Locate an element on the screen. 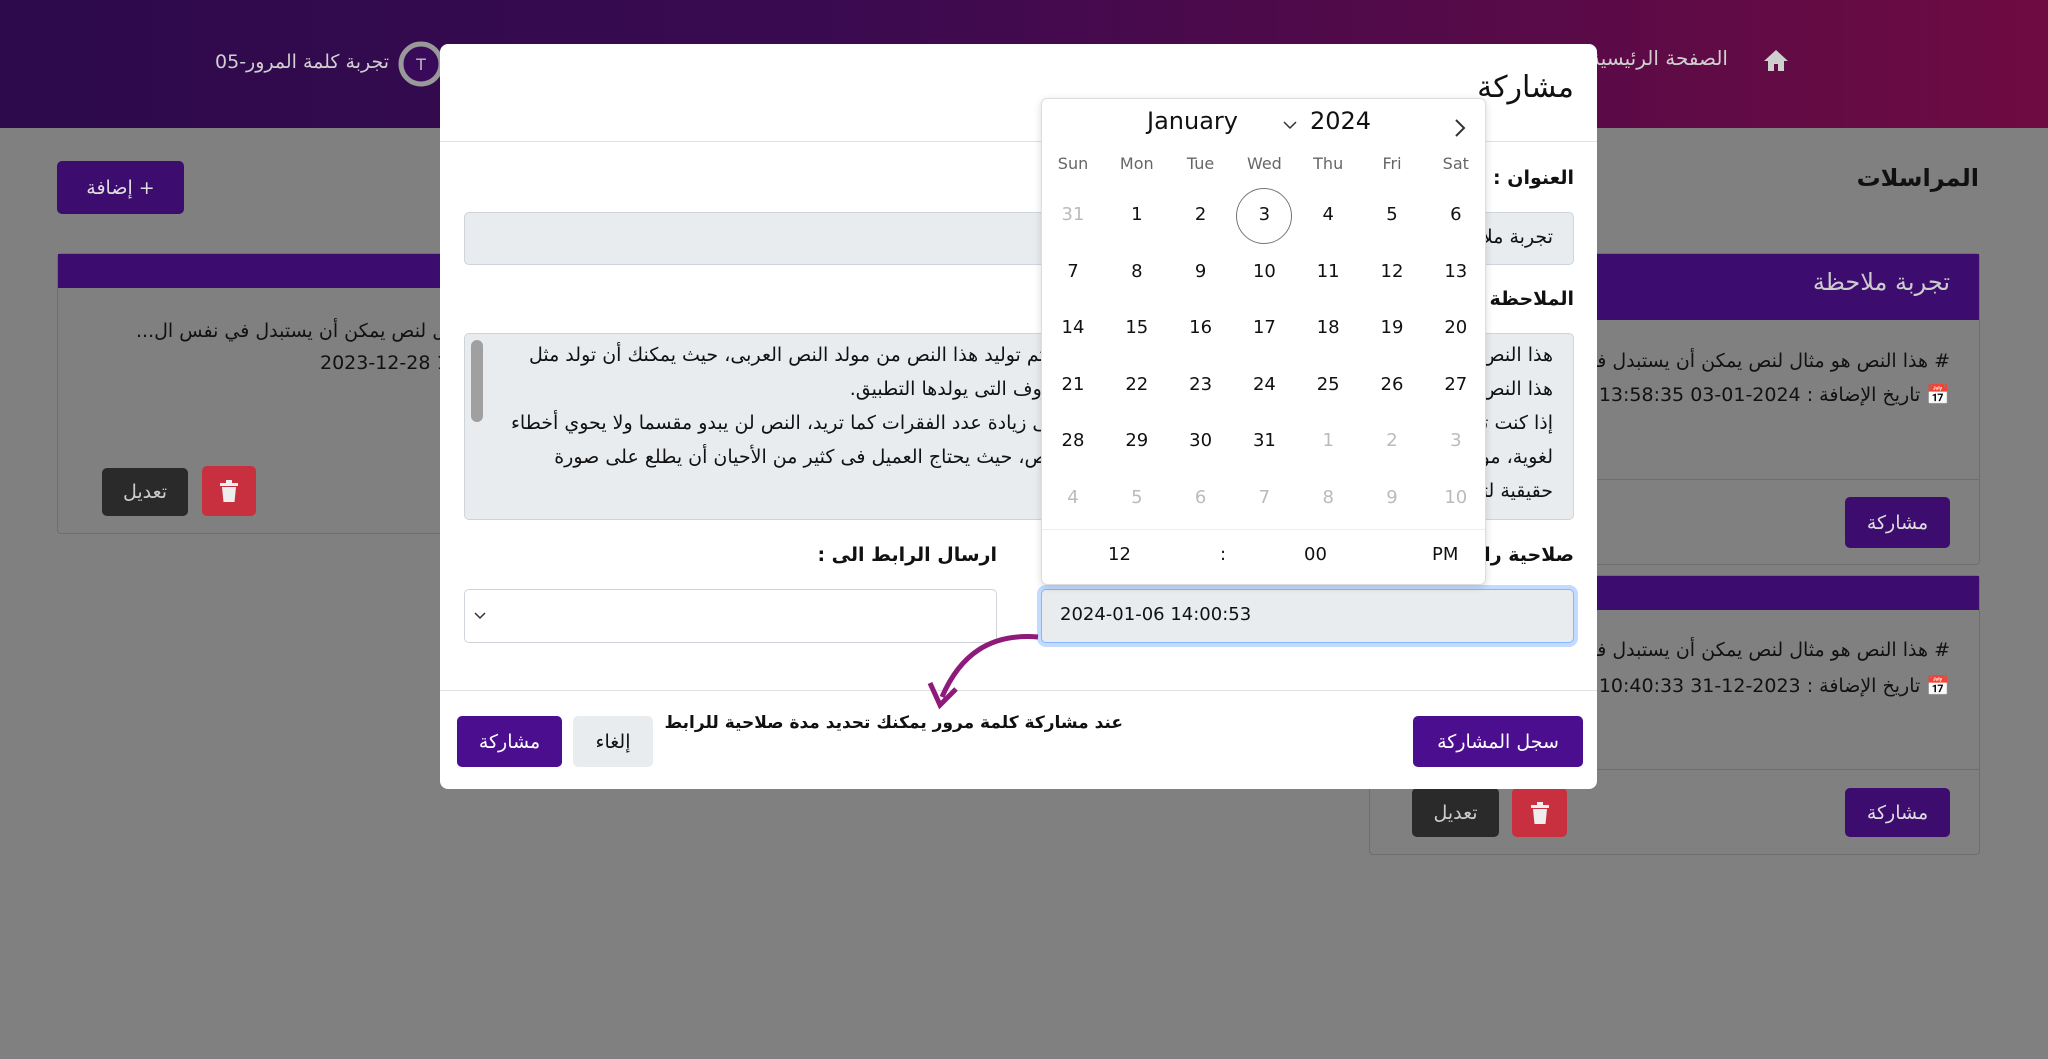 The width and height of the screenshot is (2048, 1059). day: 30 is located at coordinates (1201, 440).